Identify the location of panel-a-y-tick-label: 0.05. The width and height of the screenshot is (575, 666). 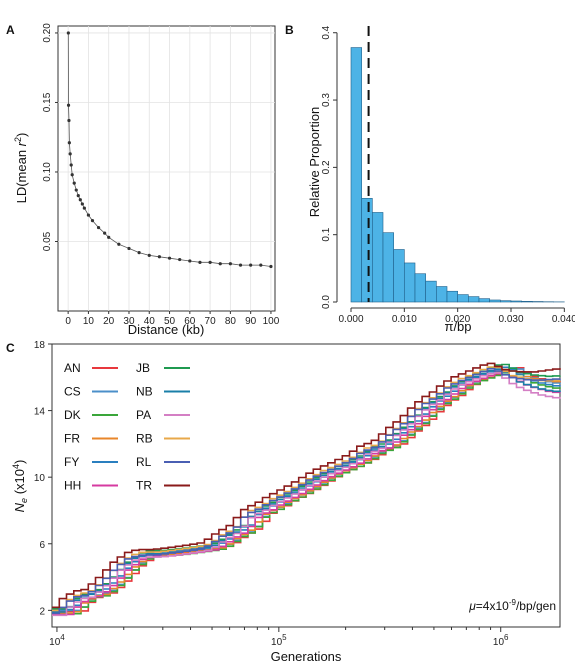
(47, 241).